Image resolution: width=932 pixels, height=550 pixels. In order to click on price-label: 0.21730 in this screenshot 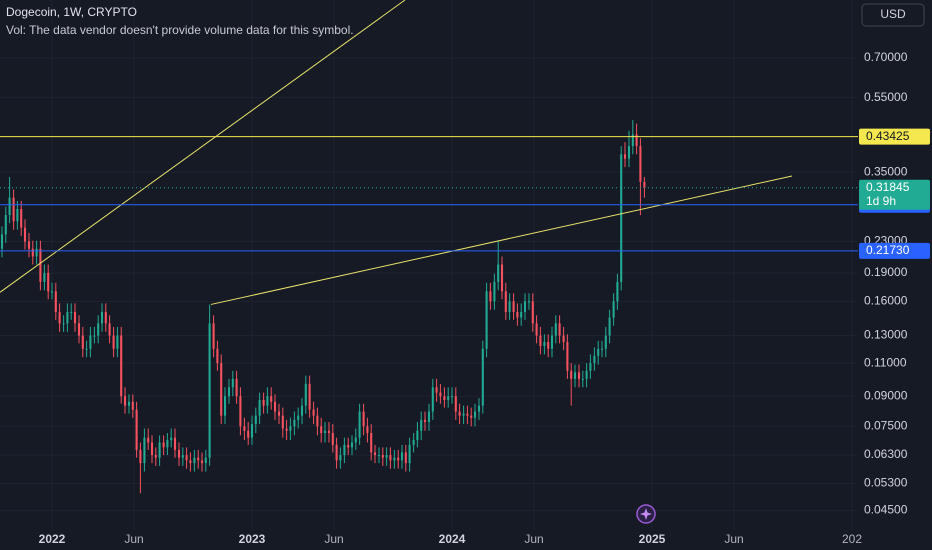, I will do `click(888, 250)`.